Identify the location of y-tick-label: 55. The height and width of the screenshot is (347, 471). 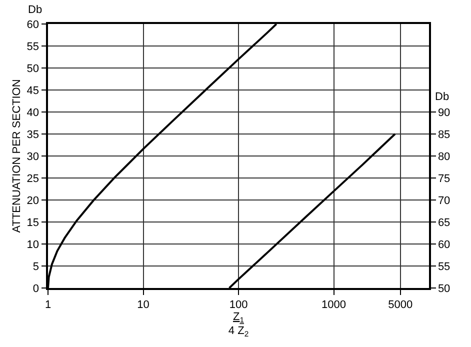
(33, 46).